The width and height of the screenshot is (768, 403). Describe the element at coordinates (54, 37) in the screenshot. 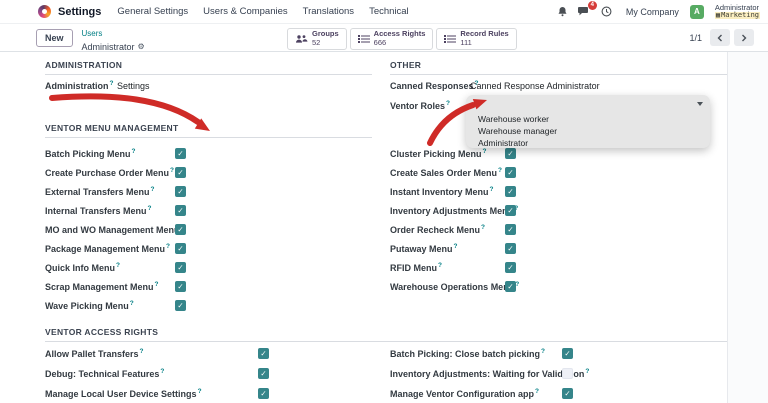

I see `new-button: New` at that location.